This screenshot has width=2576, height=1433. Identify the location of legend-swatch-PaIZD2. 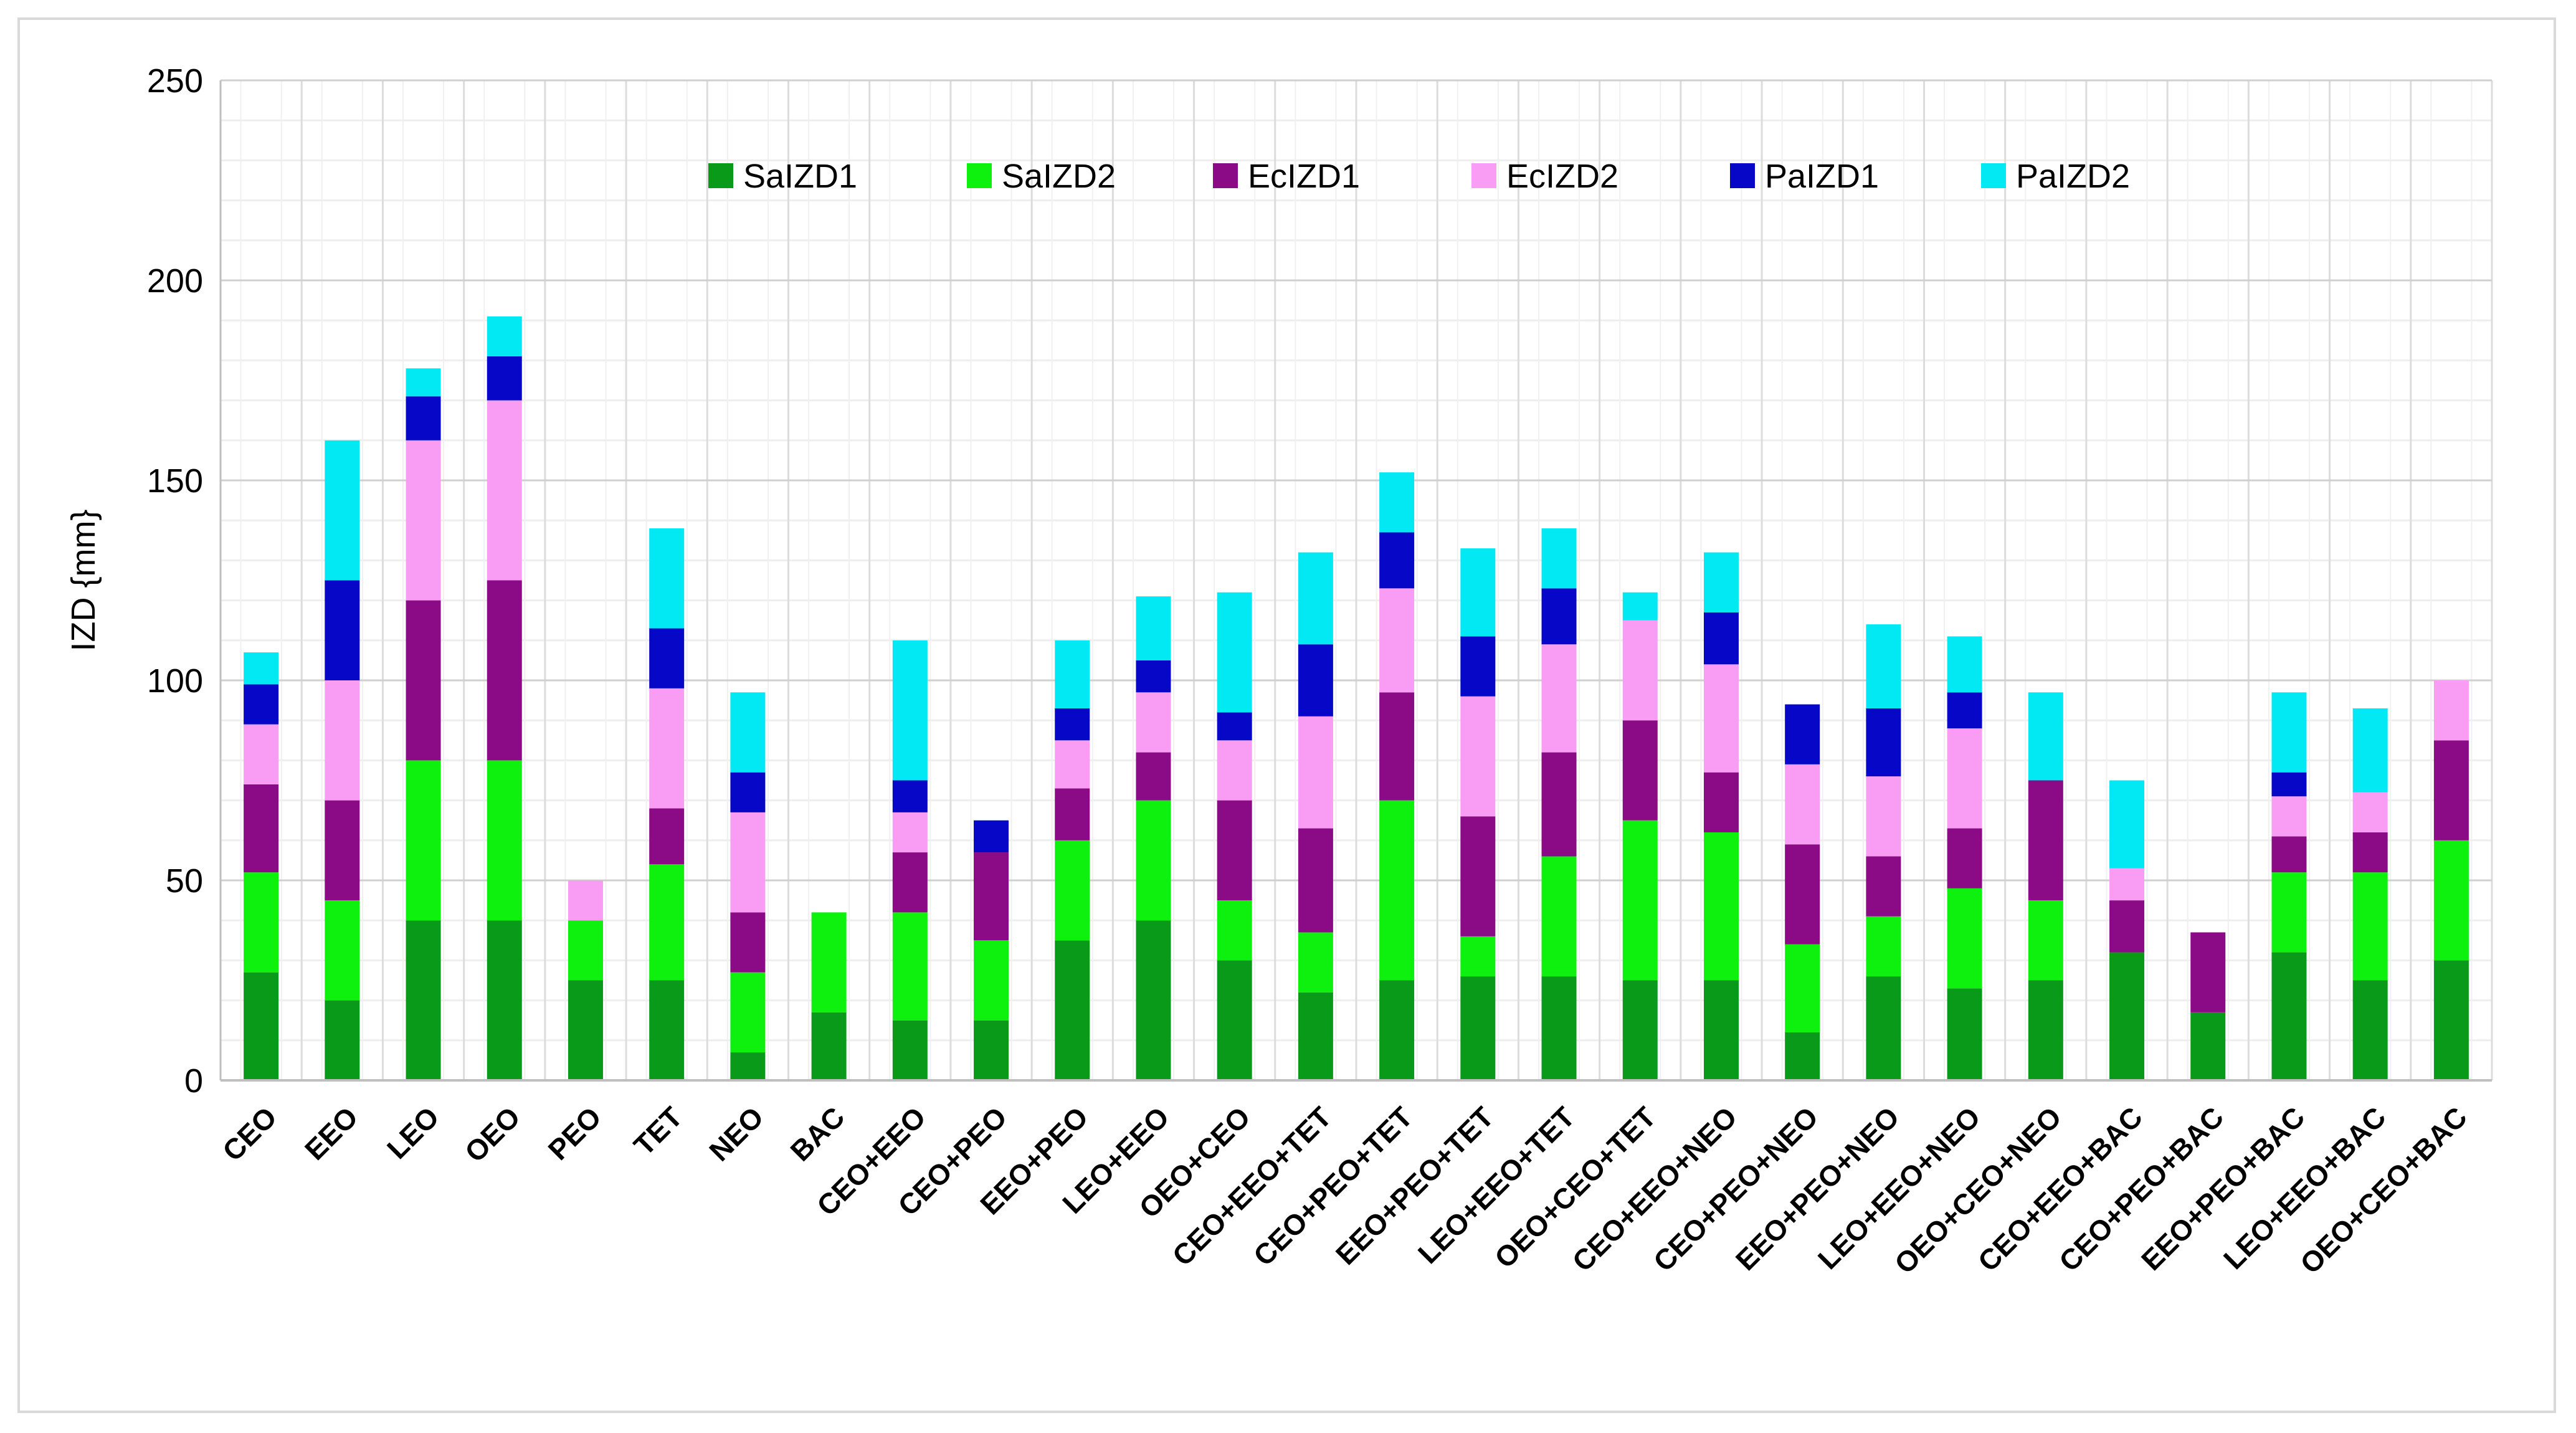
(1993, 175).